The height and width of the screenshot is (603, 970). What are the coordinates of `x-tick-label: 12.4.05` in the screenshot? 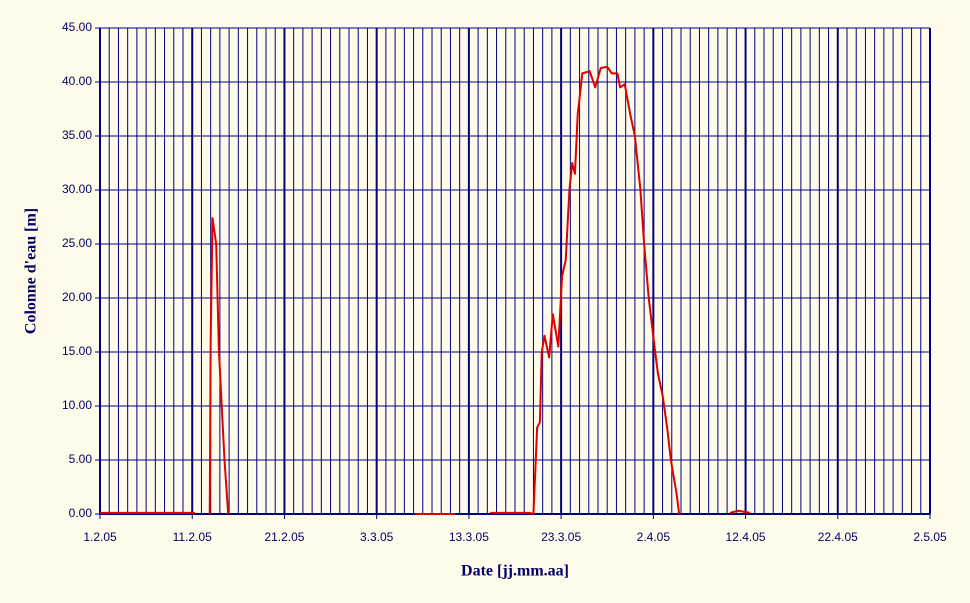 It's located at (746, 537).